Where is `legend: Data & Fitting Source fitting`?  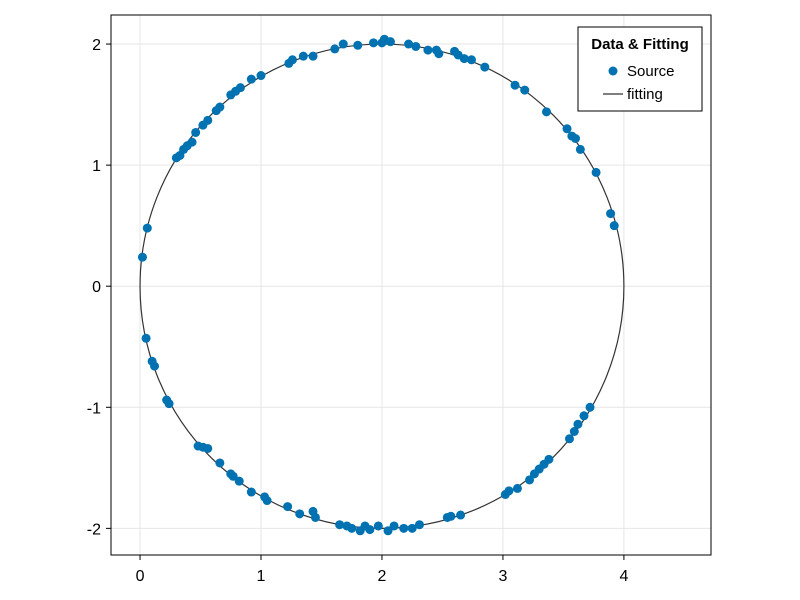
legend: Data & Fitting Source fitting is located at coordinates (640, 69).